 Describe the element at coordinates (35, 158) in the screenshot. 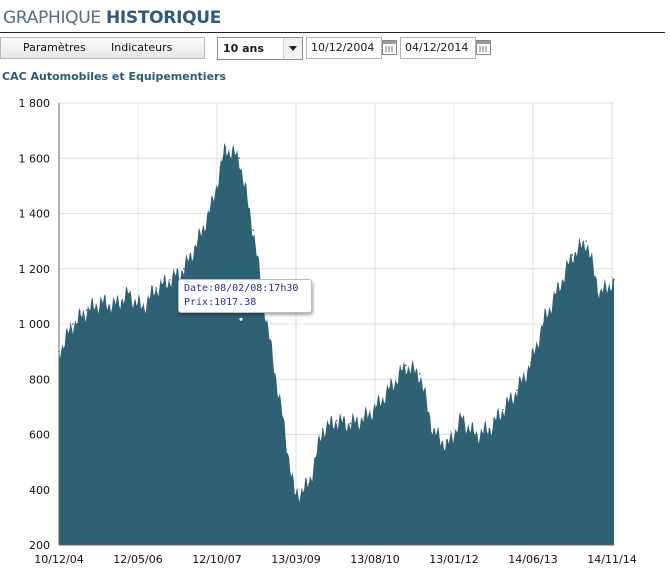

I see `y-tick-label: 1 600` at that location.